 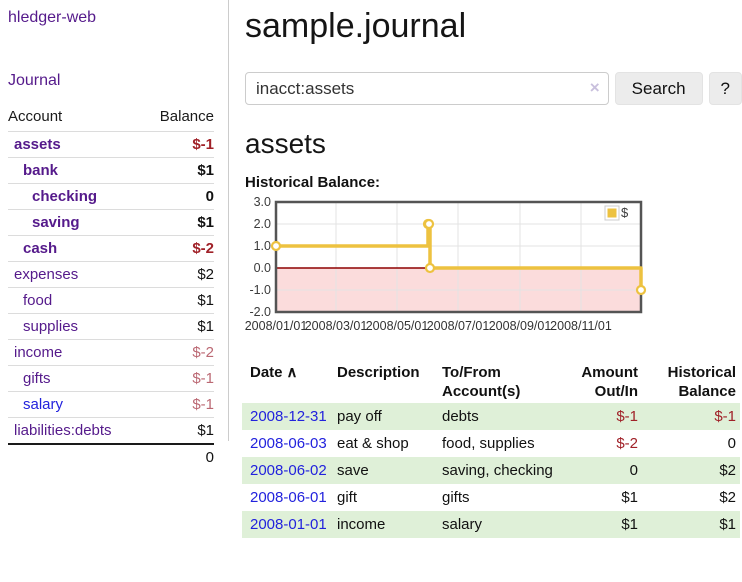 I want to click on account-row: gifts $-1, so click(x=111, y=378).